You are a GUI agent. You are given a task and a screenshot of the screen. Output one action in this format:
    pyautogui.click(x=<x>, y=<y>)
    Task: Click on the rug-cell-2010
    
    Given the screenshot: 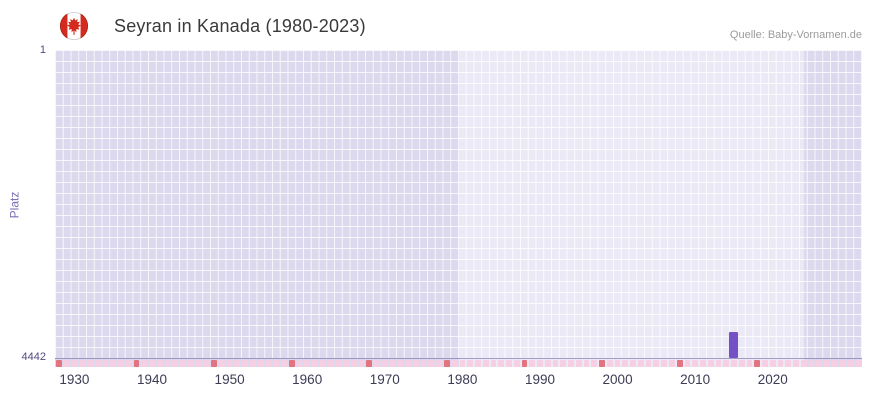 What is the action you would take?
    pyautogui.click(x=695, y=363)
    